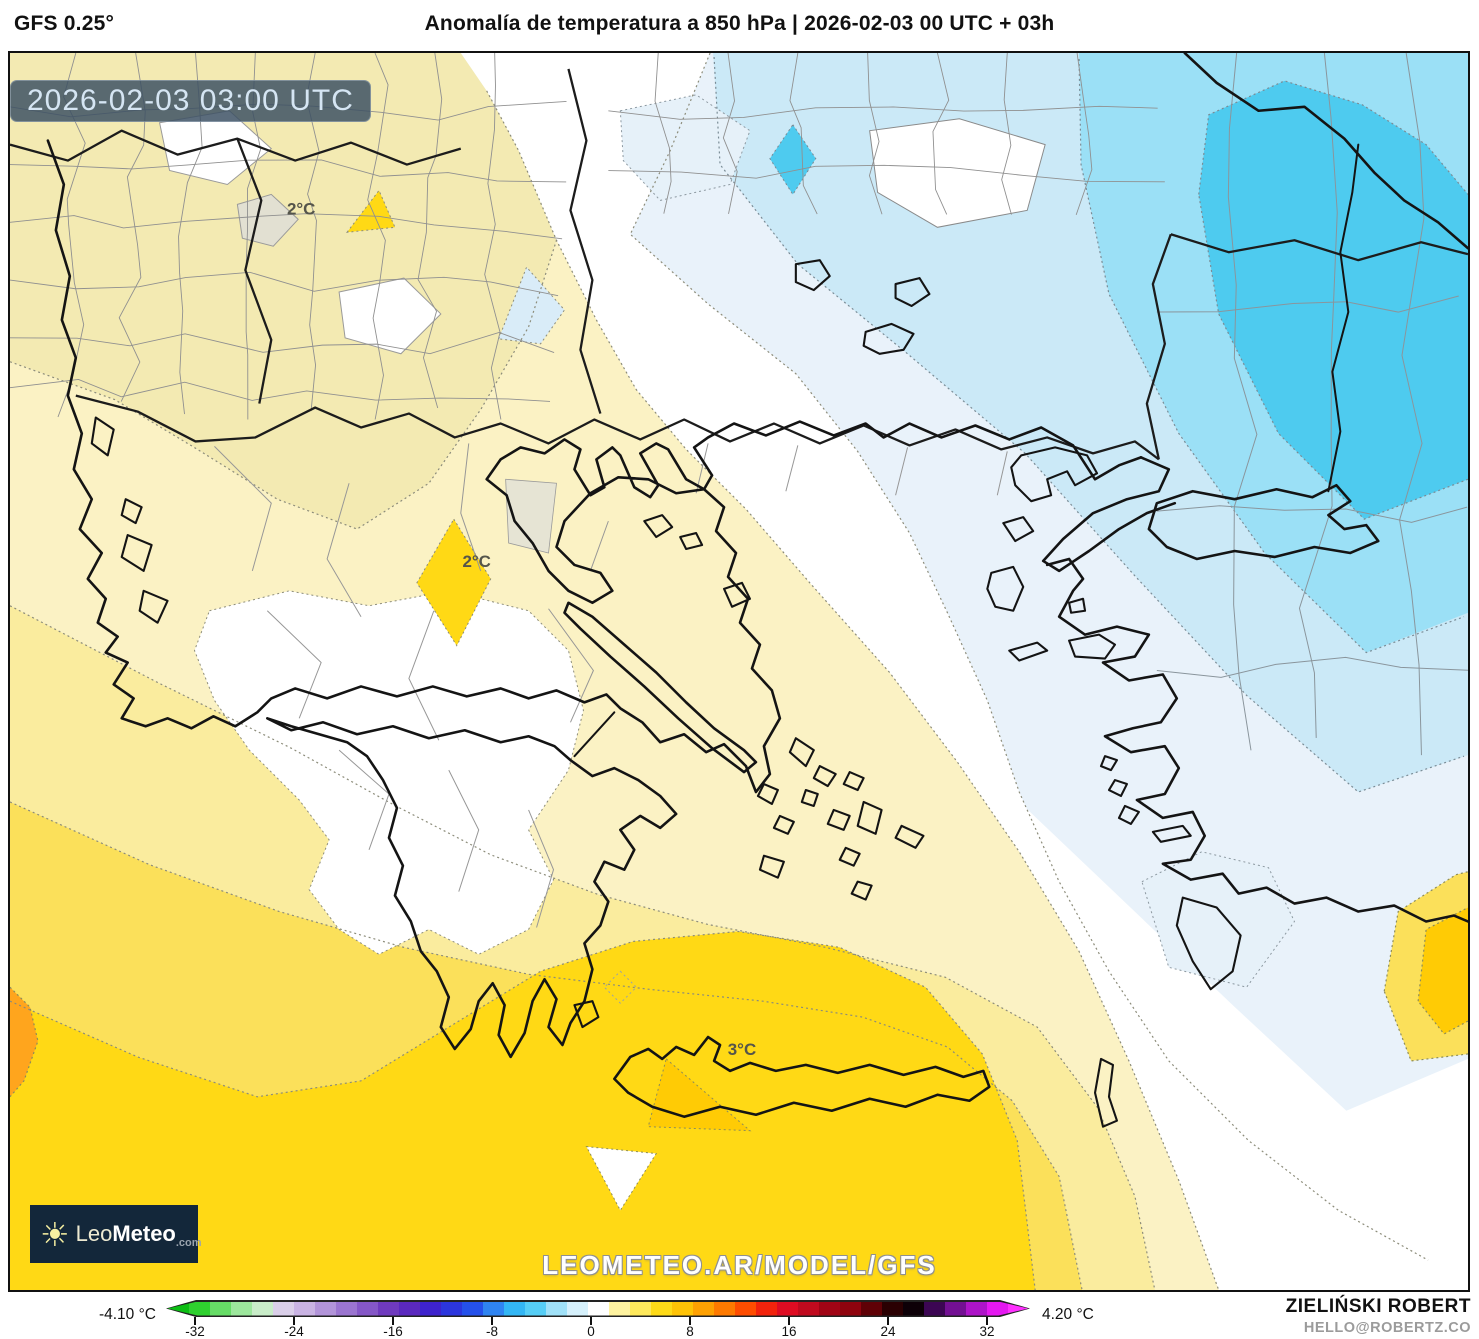  What do you see at coordinates (64, 23) in the screenshot?
I see `model-label: GFS 0.25°` at bounding box center [64, 23].